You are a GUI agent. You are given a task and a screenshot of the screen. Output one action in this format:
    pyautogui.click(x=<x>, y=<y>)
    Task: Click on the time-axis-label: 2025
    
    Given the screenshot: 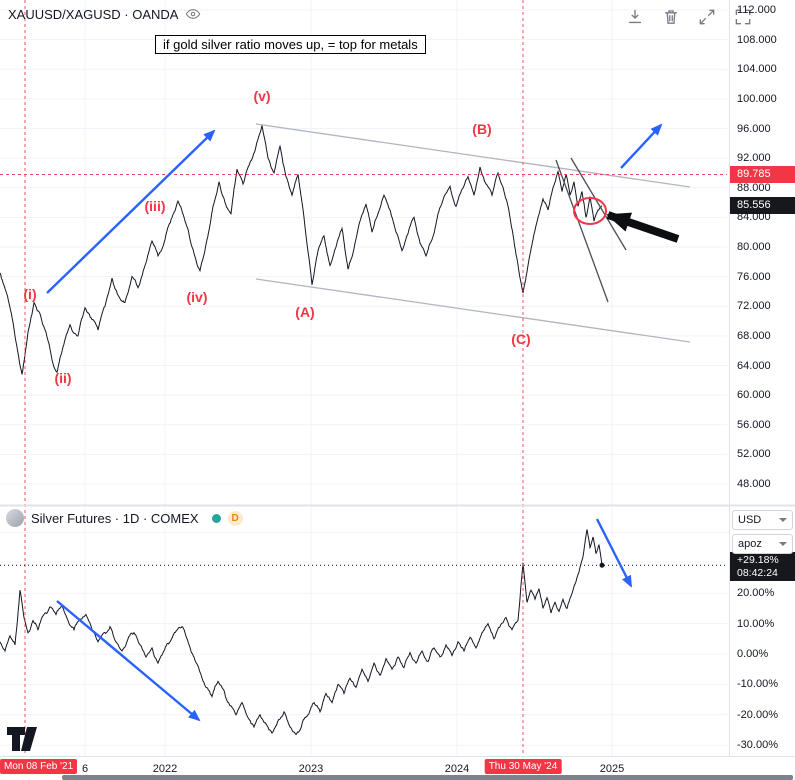 What is the action you would take?
    pyautogui.click(x=612, y=769)
    